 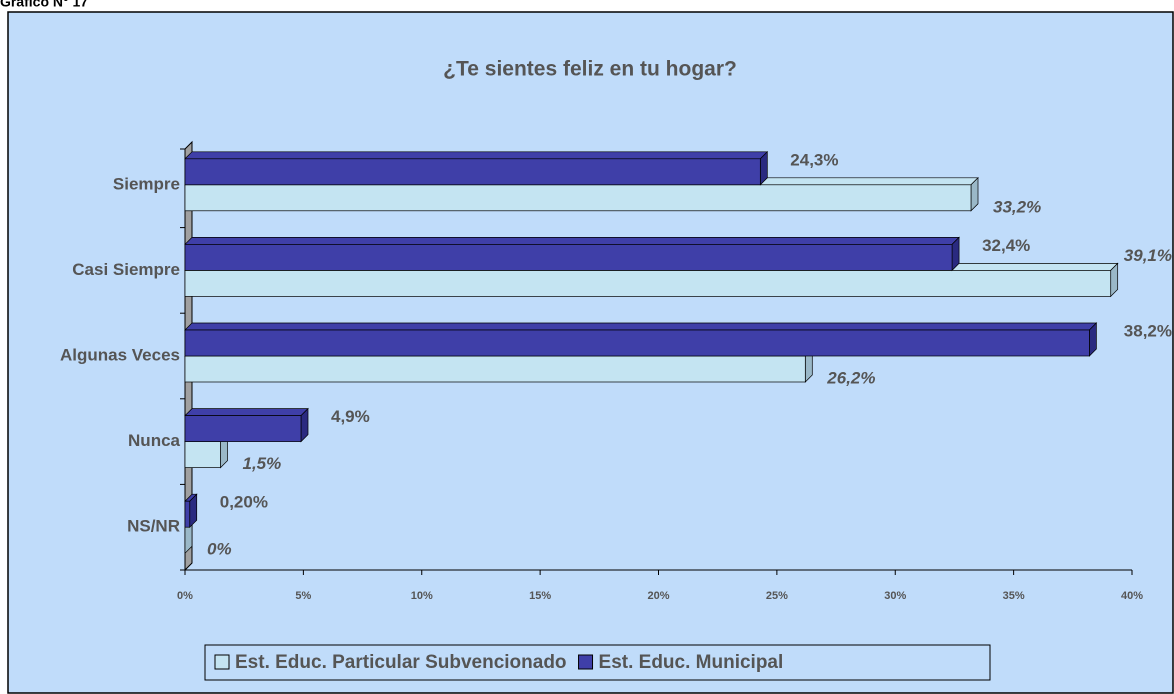 What do you see at coordinates (146, 183) in the screenshot?
I see `y-tick-label: Siempre` at bounding box center [146, 183].